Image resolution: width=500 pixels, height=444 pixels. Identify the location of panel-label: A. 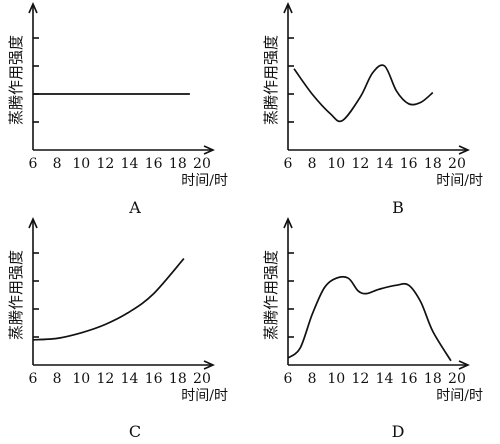
(134, 207).